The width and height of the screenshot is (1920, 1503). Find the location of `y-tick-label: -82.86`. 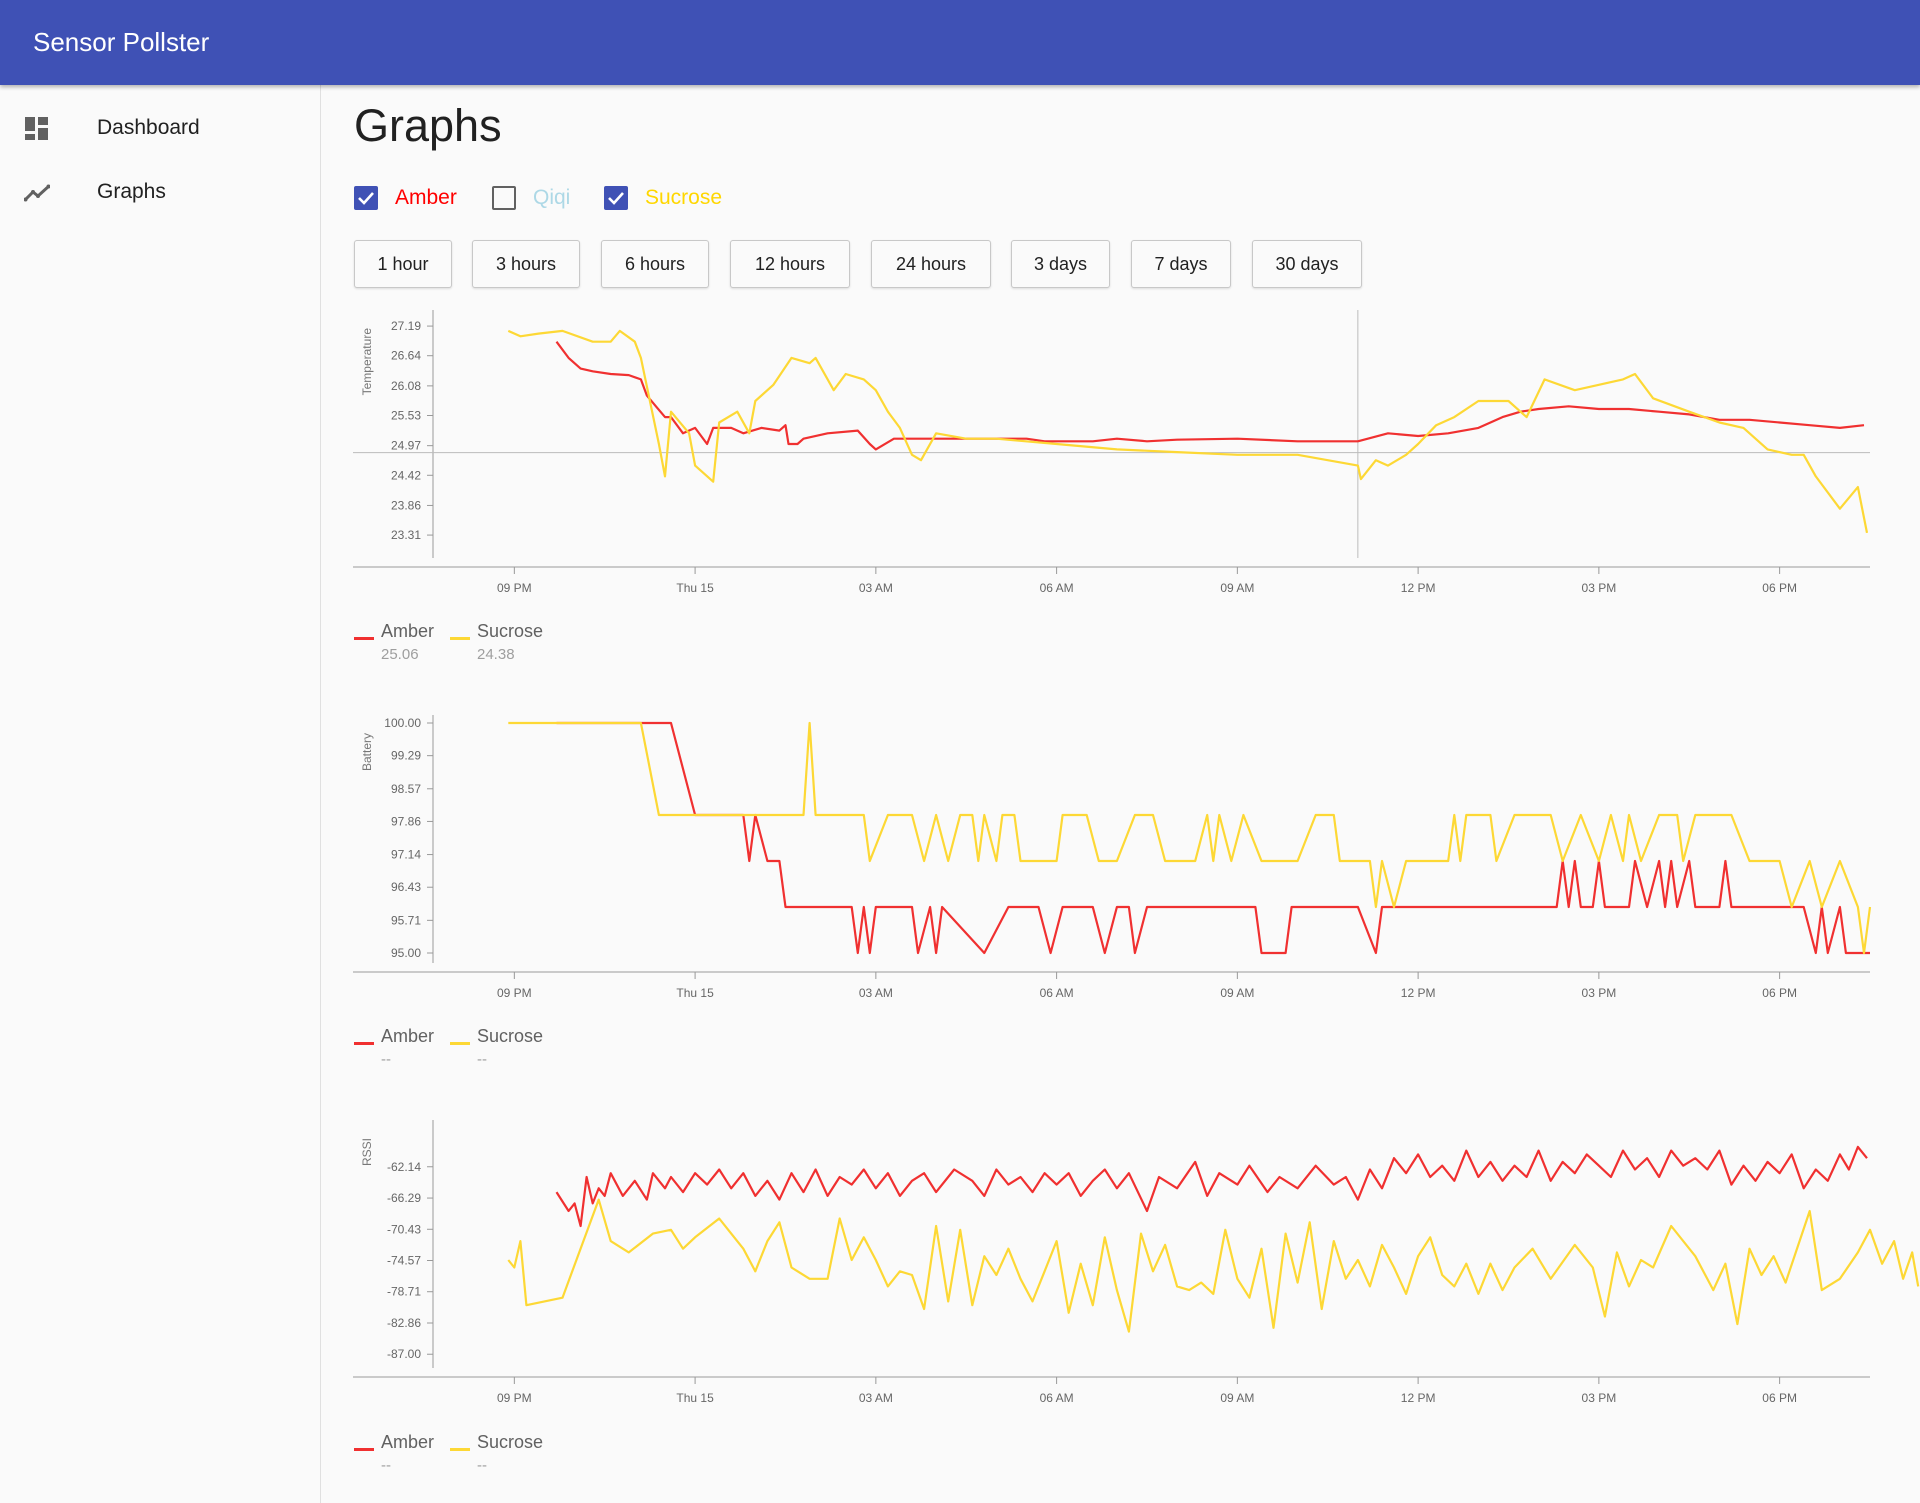

y-tick-label: -82.86 is located at coordinates (404, 1323).